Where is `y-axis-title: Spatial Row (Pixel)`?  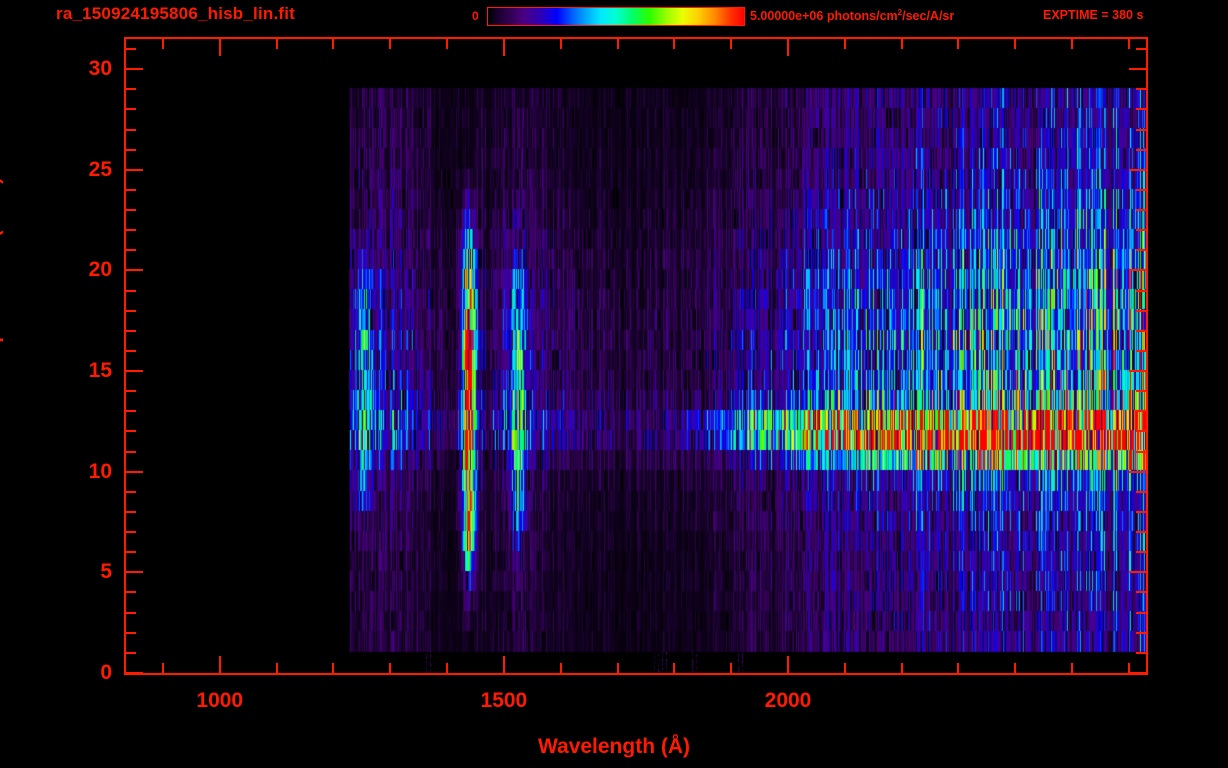
y-axis-title: Spatial Row (Pixel) is located at coordinates (2, 266).